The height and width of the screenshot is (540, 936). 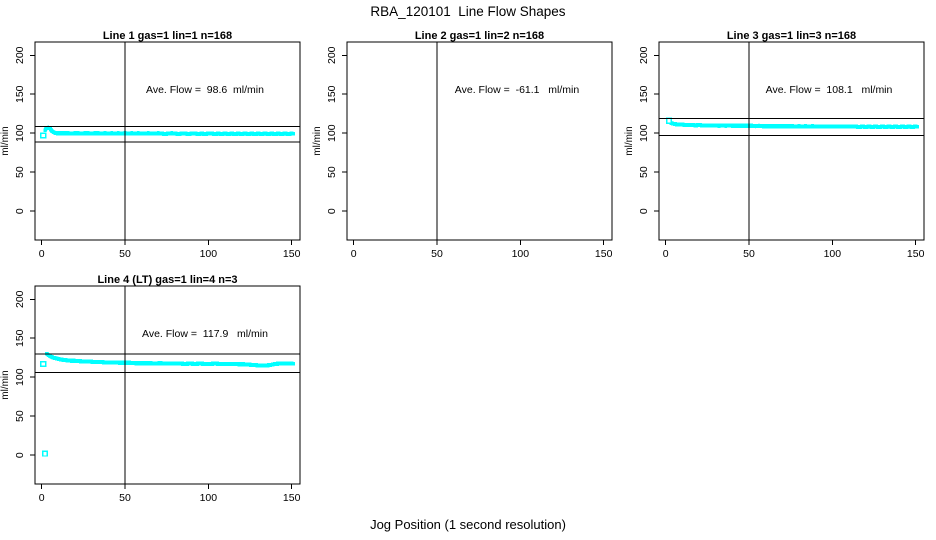 I want to click on axis-box, so click(x=167, y=385).